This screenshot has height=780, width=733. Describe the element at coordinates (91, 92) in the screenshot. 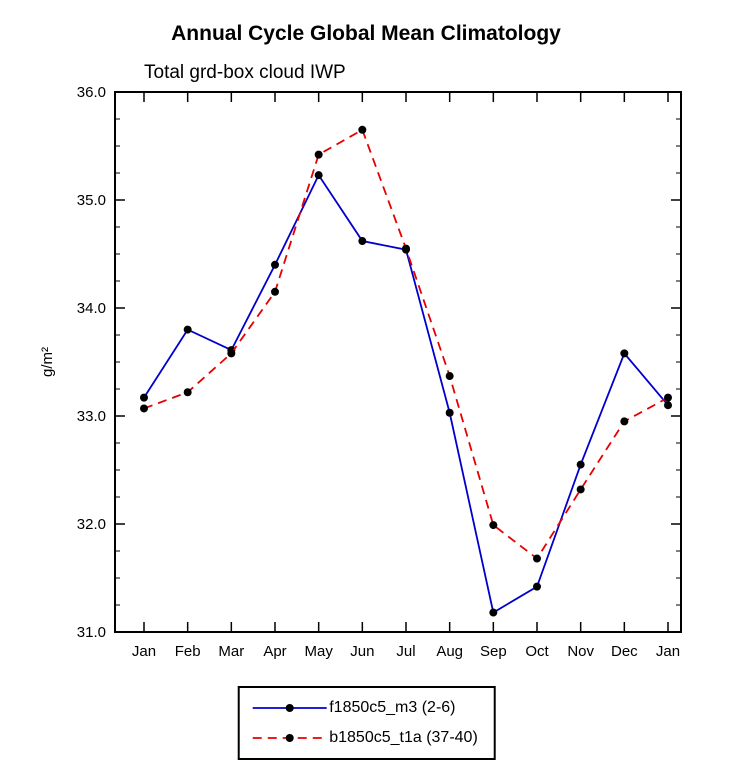

I see `y-tick-label: 36.0` at that location.